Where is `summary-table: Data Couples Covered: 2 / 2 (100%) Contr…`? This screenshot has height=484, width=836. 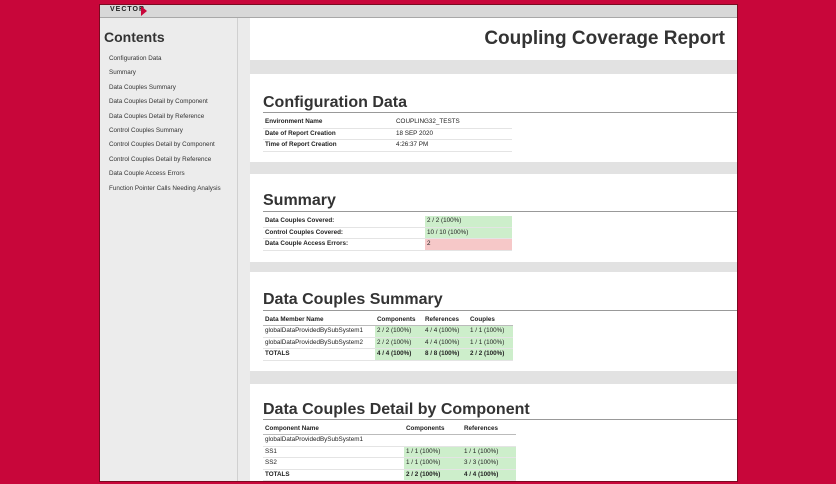 summary-table: Data Couples Covered: 2 / 2 (100%) Contr… is located at coordinates (387, 233).